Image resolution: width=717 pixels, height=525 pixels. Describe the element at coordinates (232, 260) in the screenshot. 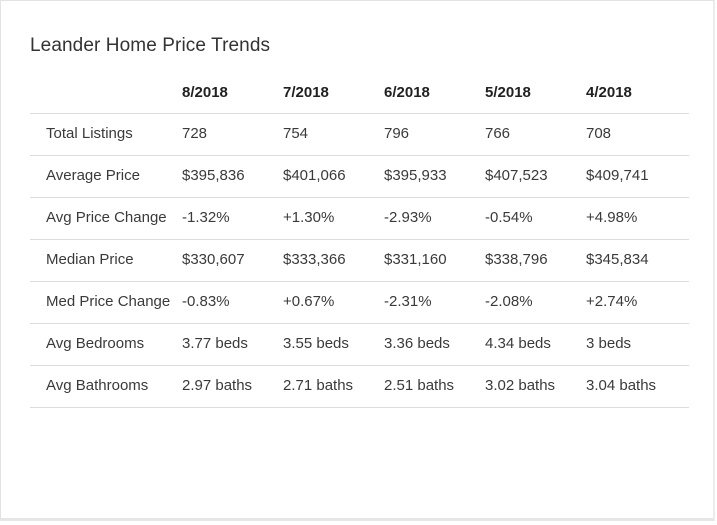

I see `table-cell: $330,607` at that location.